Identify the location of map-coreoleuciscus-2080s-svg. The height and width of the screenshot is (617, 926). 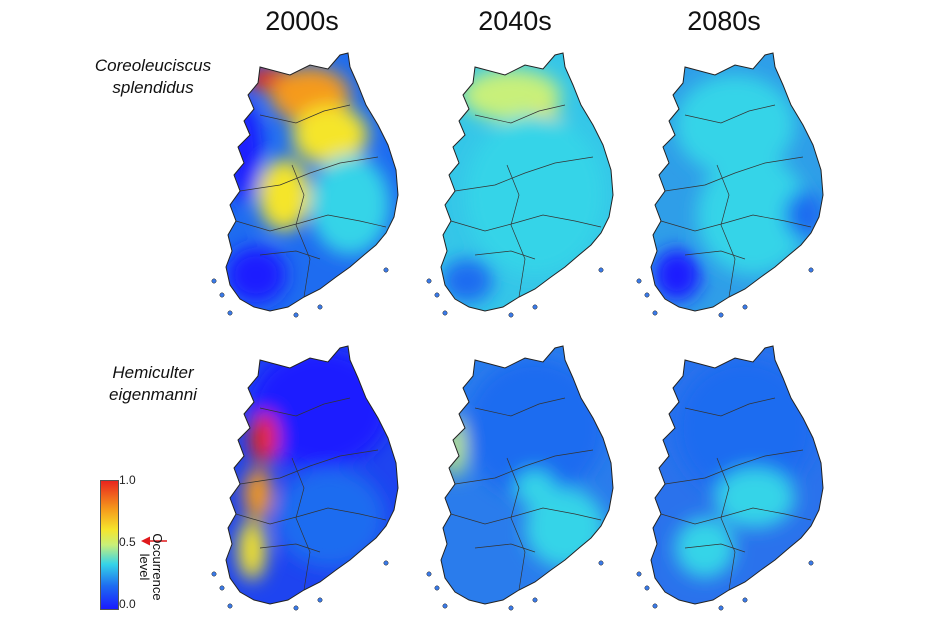
(730, 185).